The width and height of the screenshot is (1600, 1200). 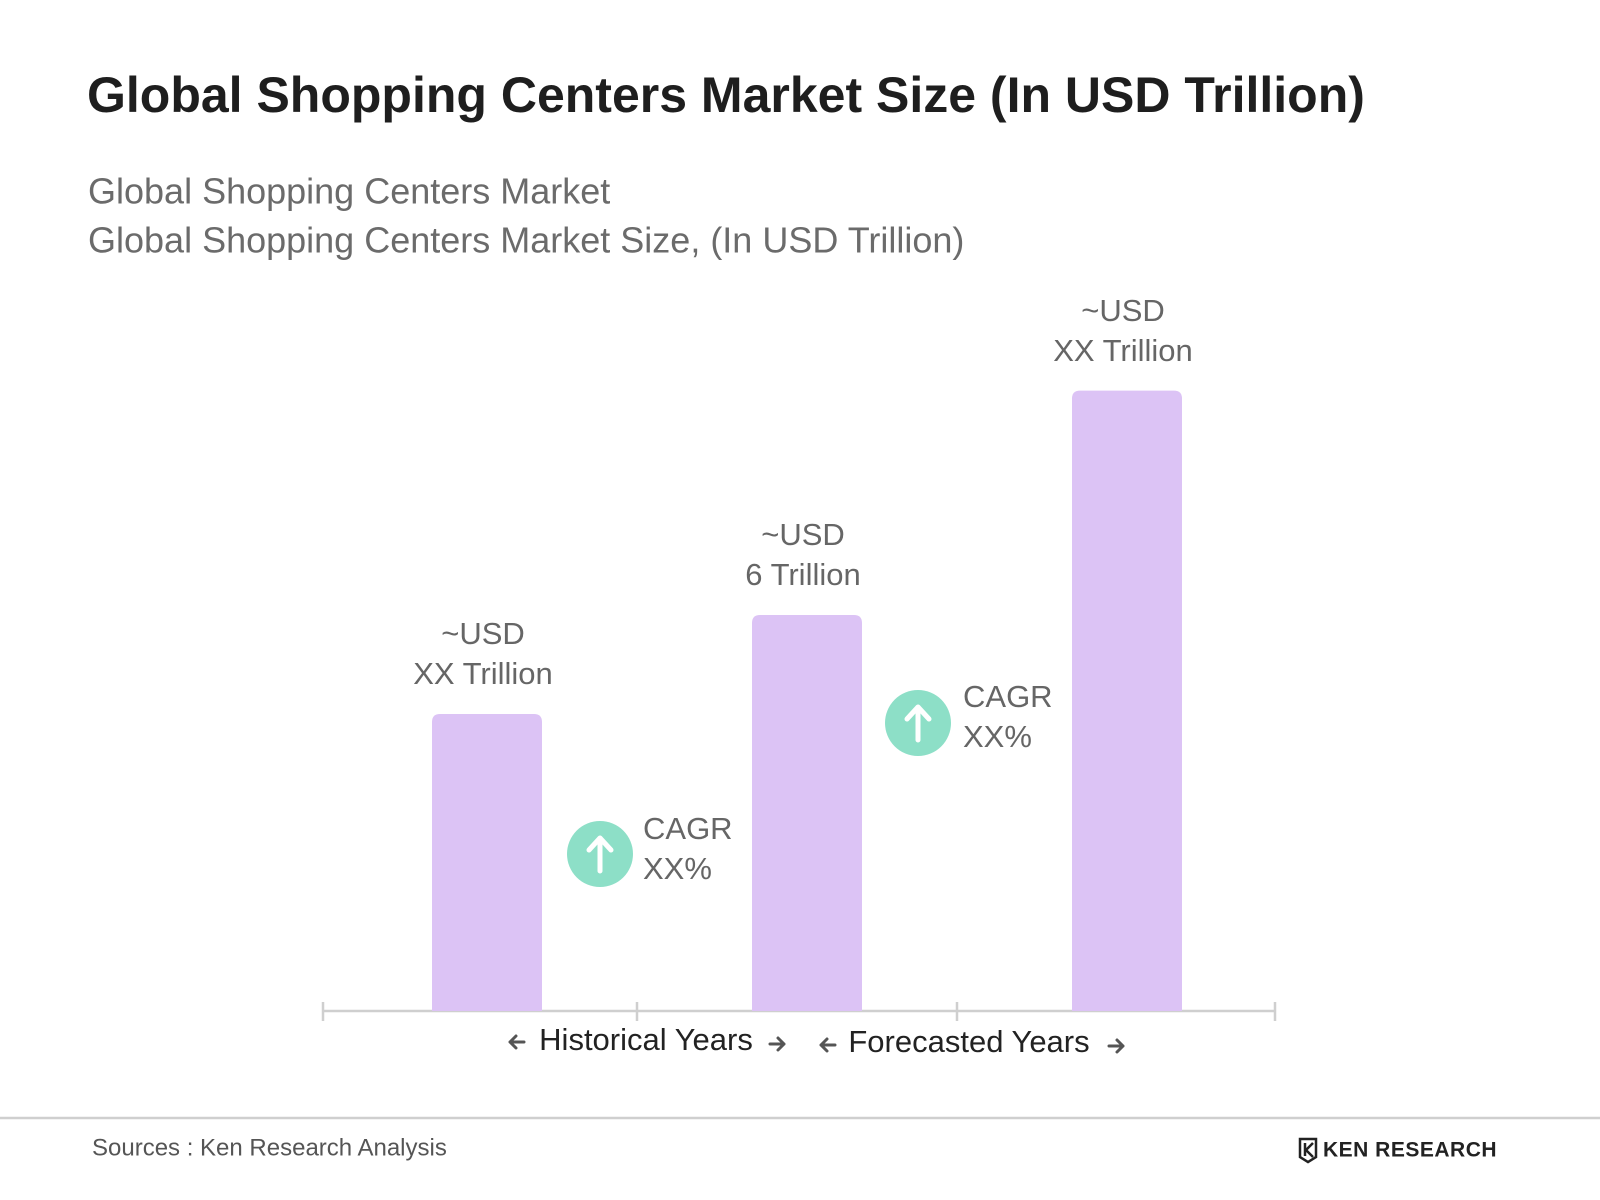 What do you see at coordinates (1410, 1150) in the screenshot?
I see `logo: KEN RESEARCH` at bounding box center [1410, 1150].